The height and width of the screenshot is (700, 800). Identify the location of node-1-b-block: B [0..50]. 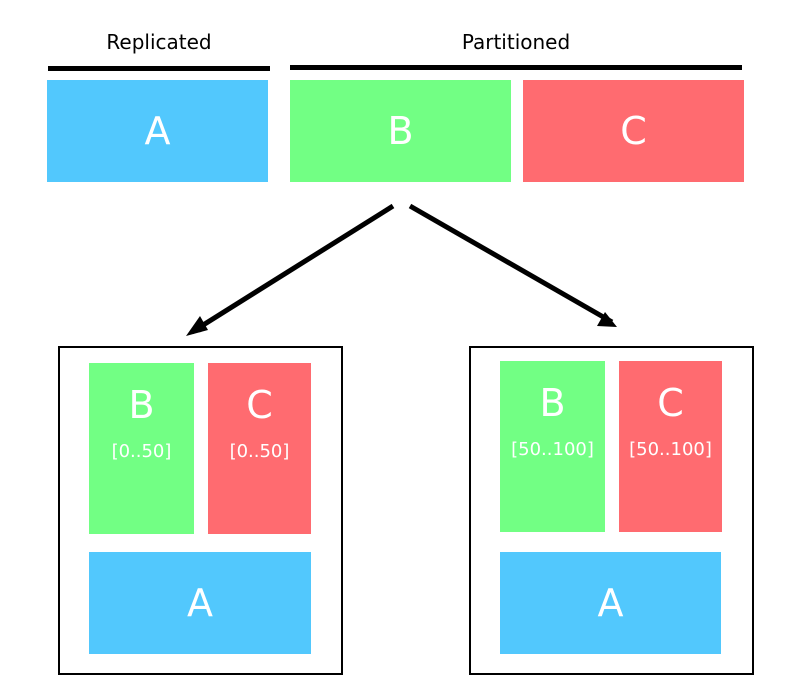
(141, 448).